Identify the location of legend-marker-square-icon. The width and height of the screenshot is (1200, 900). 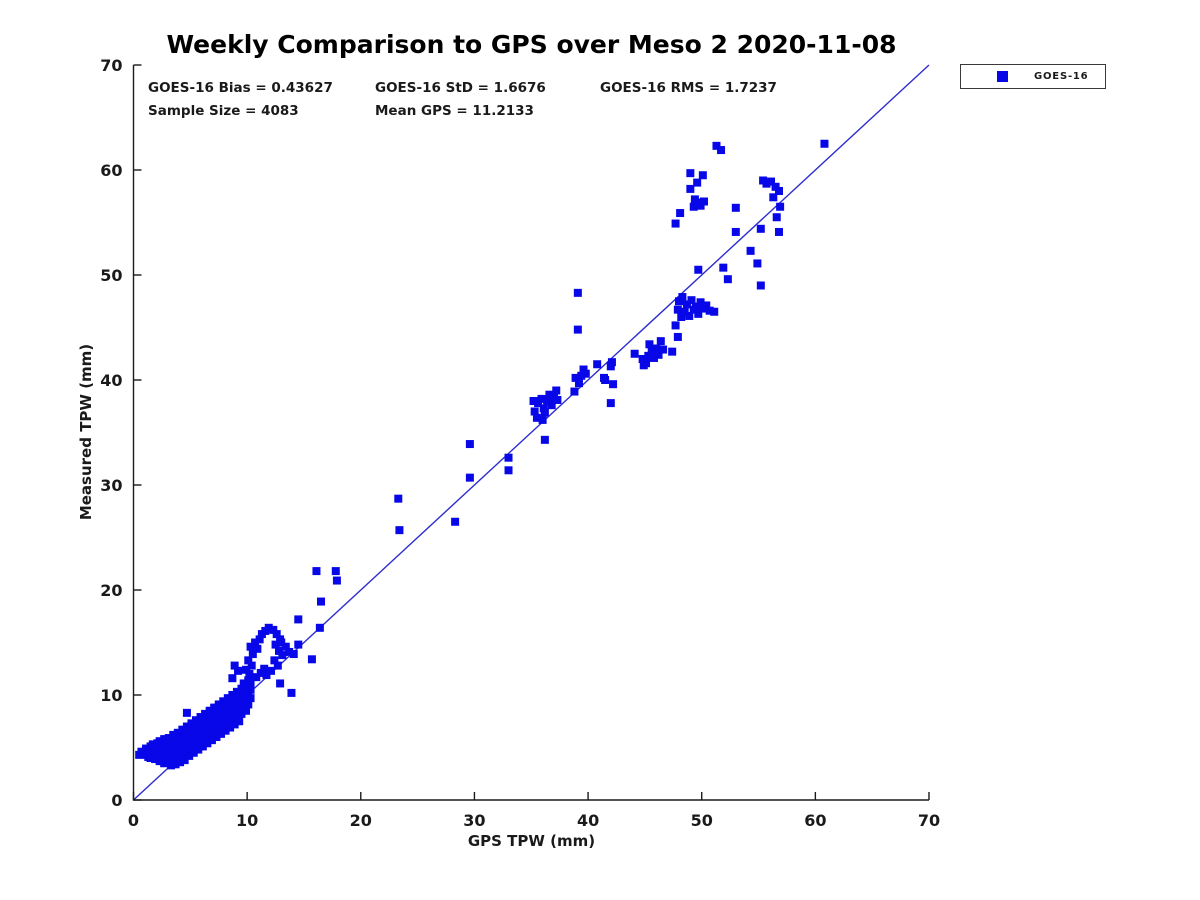
(1002, 76).